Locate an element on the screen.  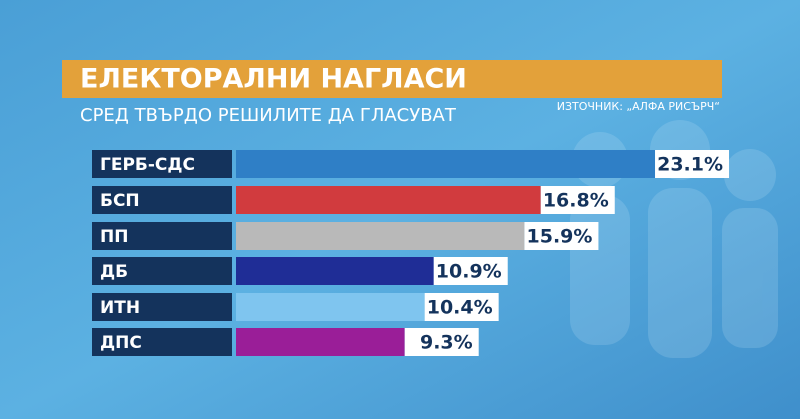
title-bar is located at coordinates (392, 79).